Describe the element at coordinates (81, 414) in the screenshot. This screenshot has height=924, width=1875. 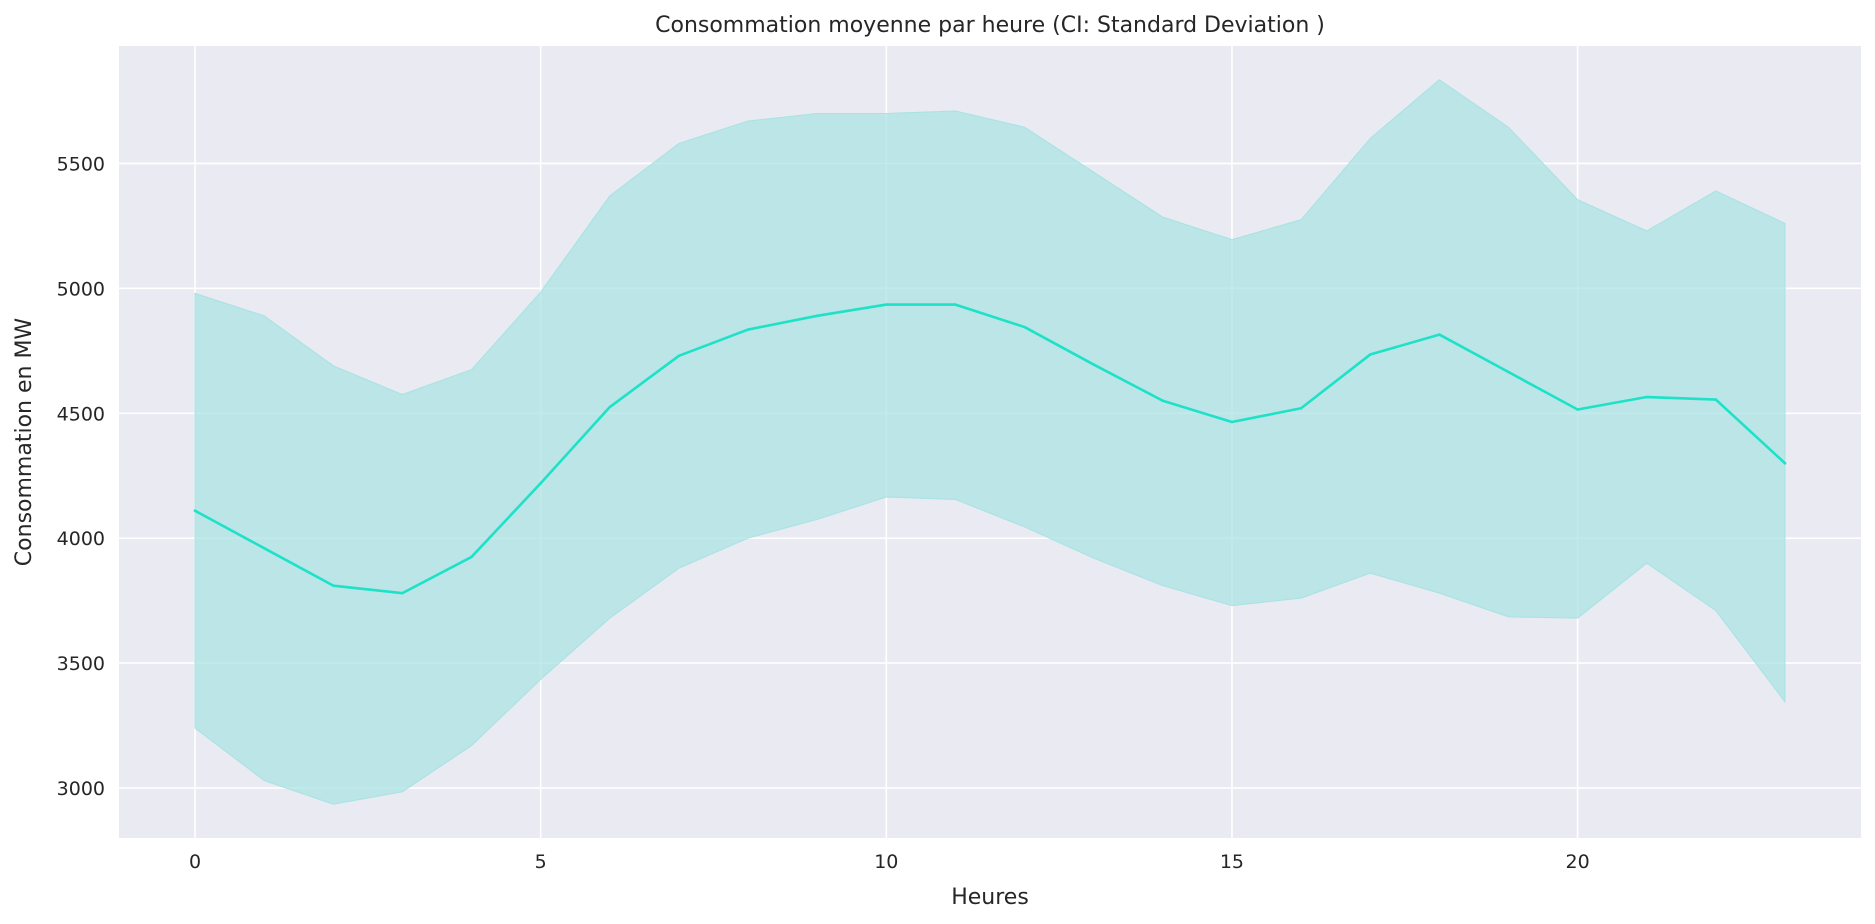
I see `y-tick-label: 4500` at that location.